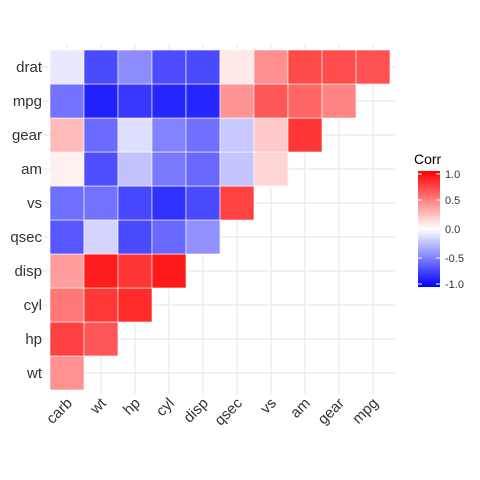 This screenshot has width=480, height=480. What do you see at coordinates (428, 159) in the screenshot?
I see `legend-title: Corr` at bounding box center [428, 159].